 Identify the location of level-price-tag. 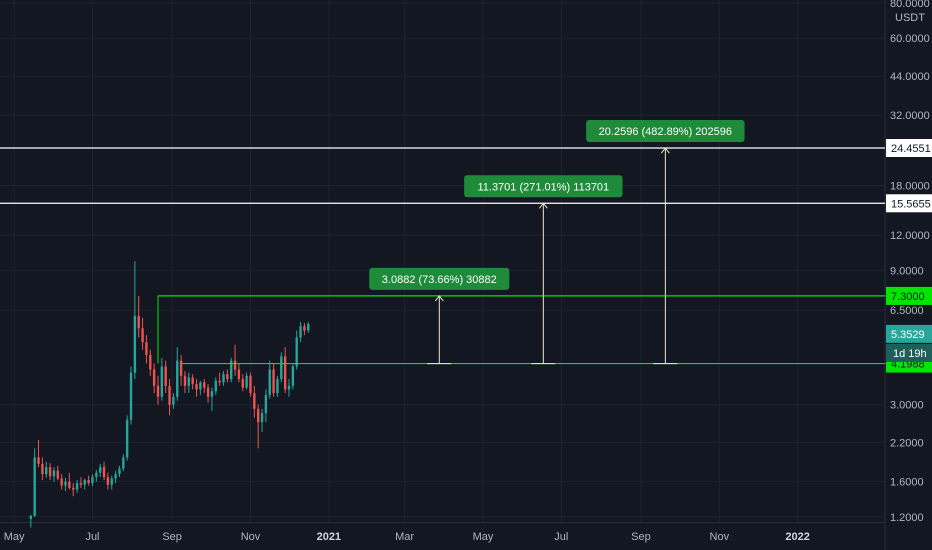
(909, 295).